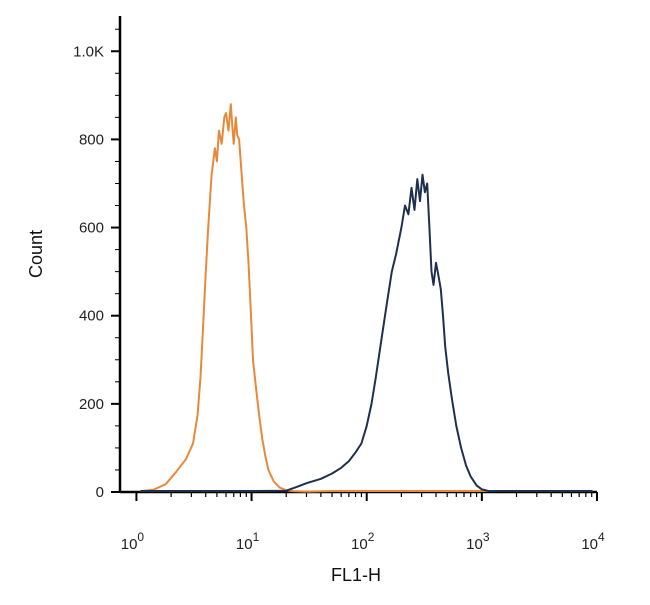 Image resolution: width=650 pixels, height=605 pixels. I want to click on y-axis-title: Count, so click(36, 254).